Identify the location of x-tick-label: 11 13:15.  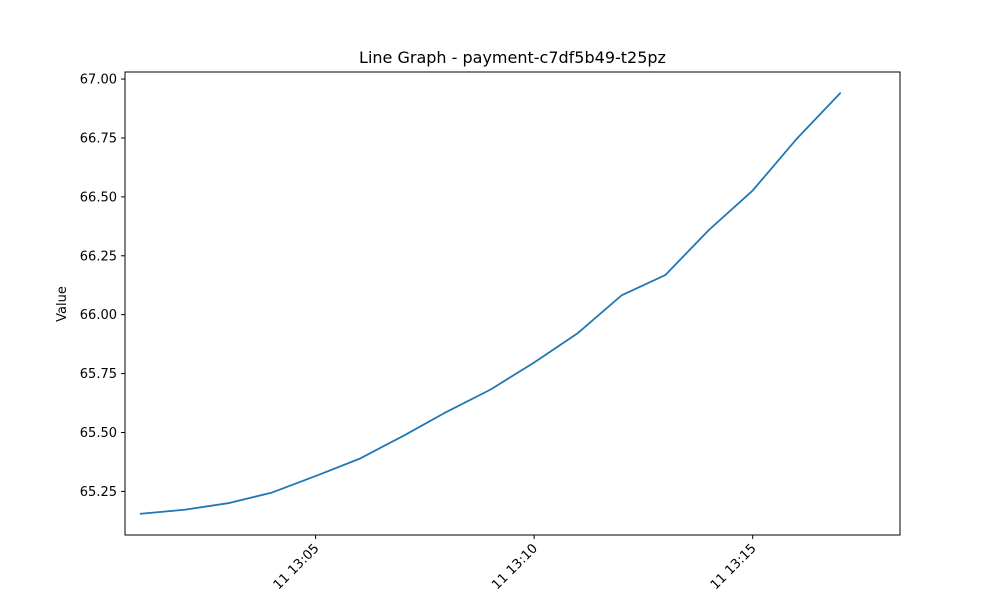
(734, 567).